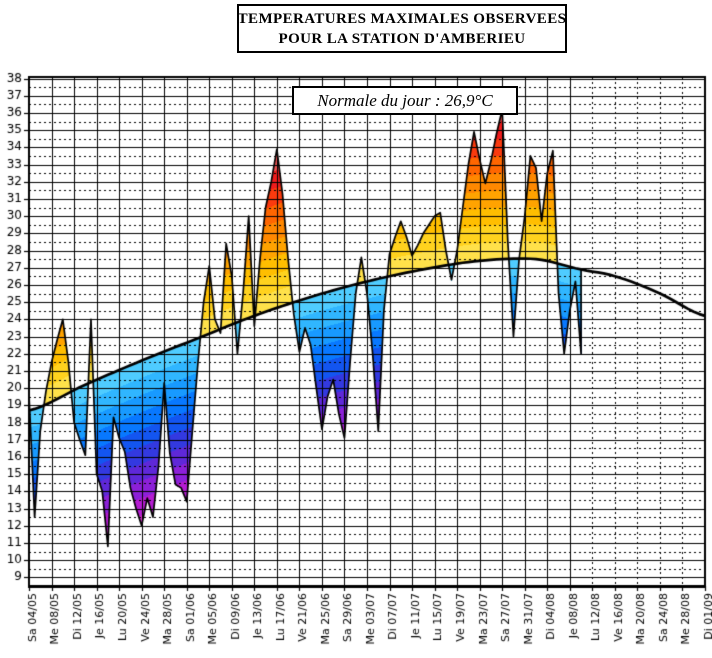 This screenshot has height=658, width=712. I want to click on chart-title-line1: TEMPERATURES MAXIMALES OBSERVEES, so click(402, 18).